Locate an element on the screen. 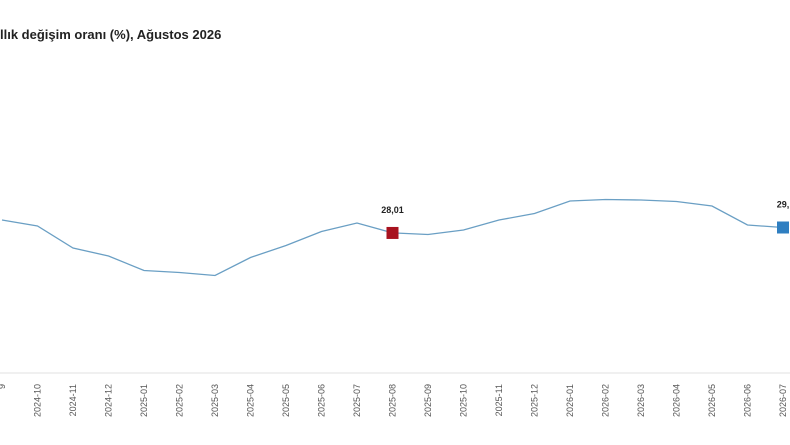 Image resolution: width=790 pixels, height=445 pixels. x-tick-label: 2025-06 is located at coordinates (322, 400).